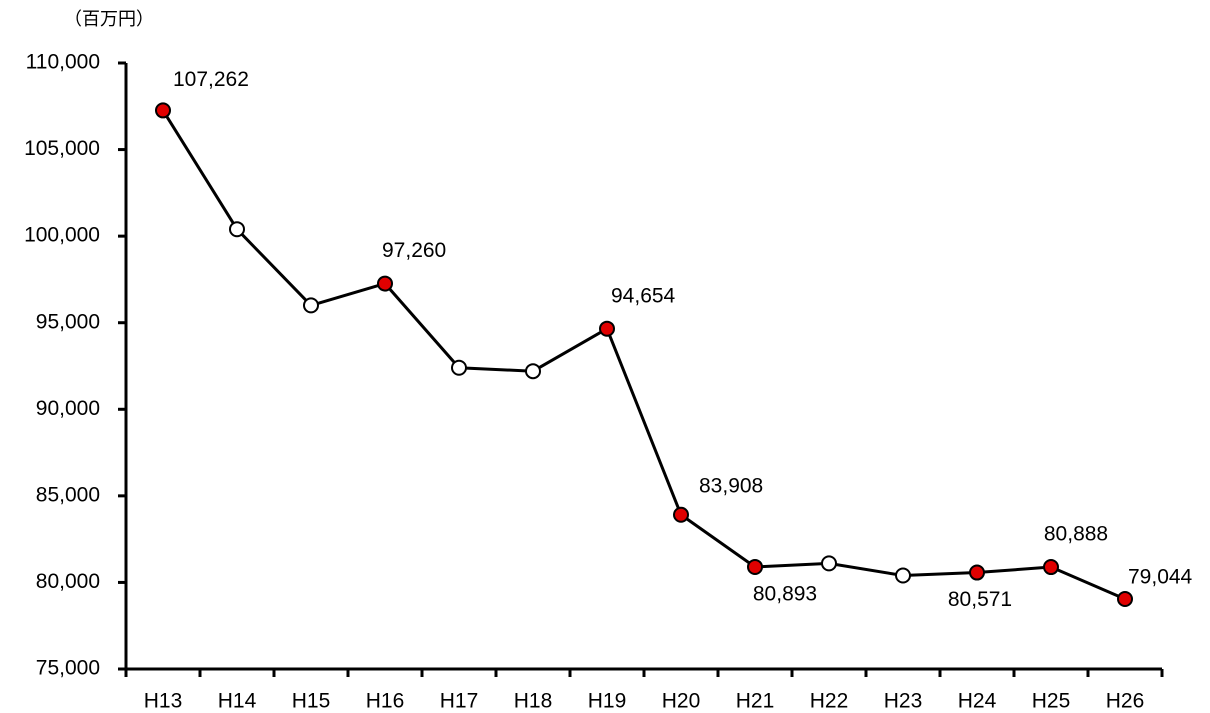  I want to click on y-tick-label: 110,000, so click(63, 62).